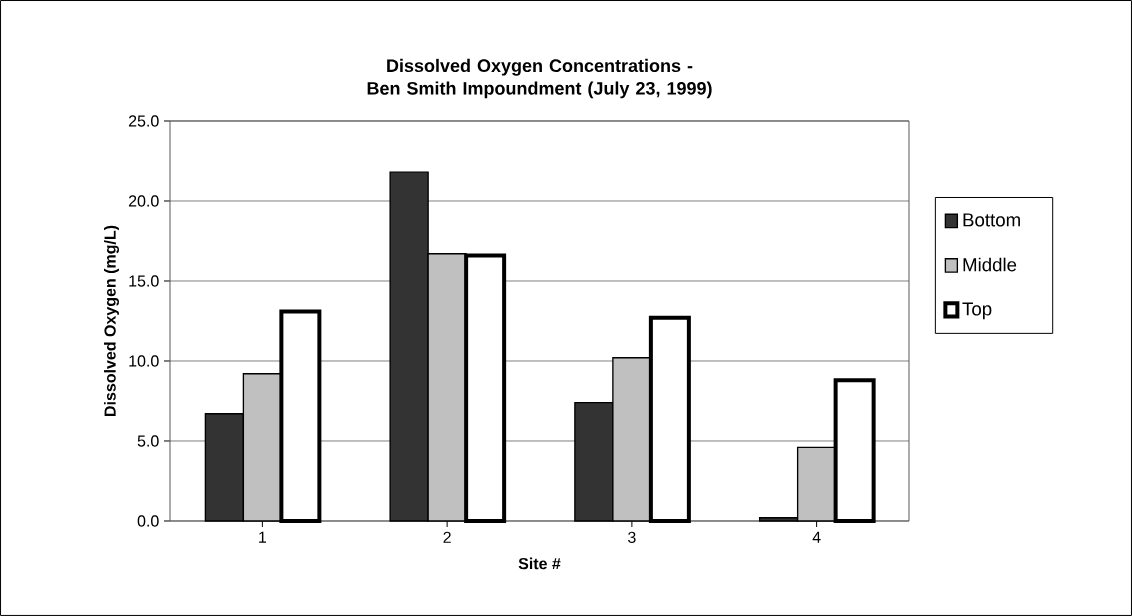 Image resolution: width=1132 pixels, height=616 pixels. Describe the element at coordinates (977, 311) in the screenshot. I see `legend-label: Top` at that location.